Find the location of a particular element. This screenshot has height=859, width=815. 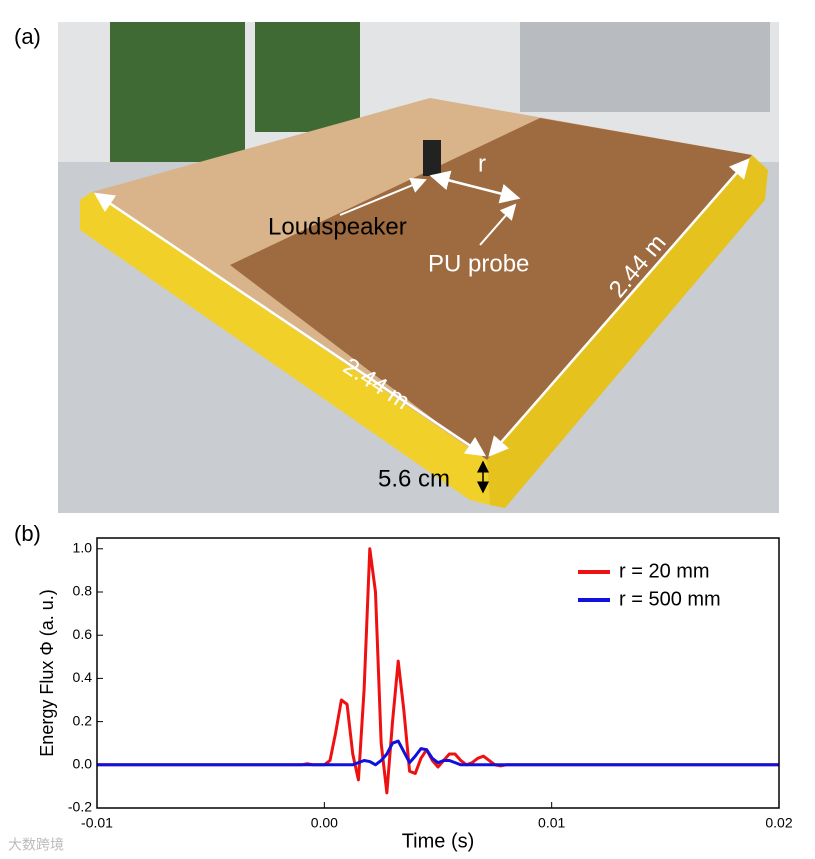

y-tick-label: 0.4 is located at coordinates (83, 677).